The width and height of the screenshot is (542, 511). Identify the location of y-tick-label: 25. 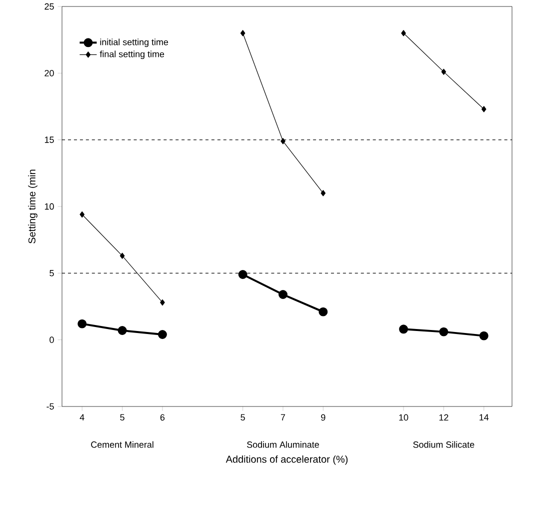
(49, 6).